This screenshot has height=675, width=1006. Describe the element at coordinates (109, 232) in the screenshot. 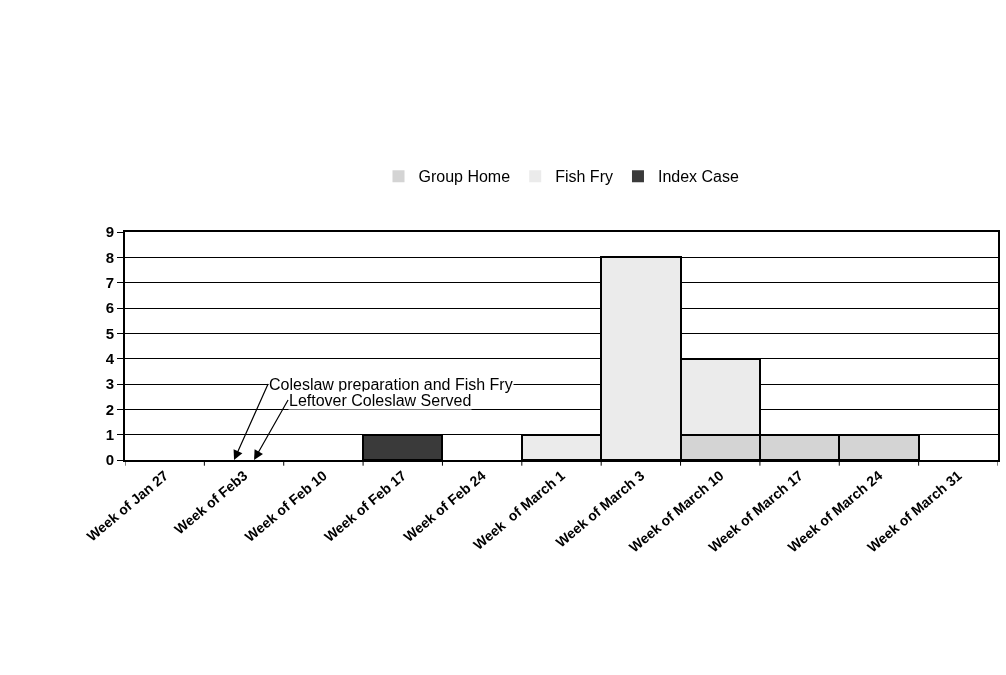

I see `y-tick-label: 9` at that location.